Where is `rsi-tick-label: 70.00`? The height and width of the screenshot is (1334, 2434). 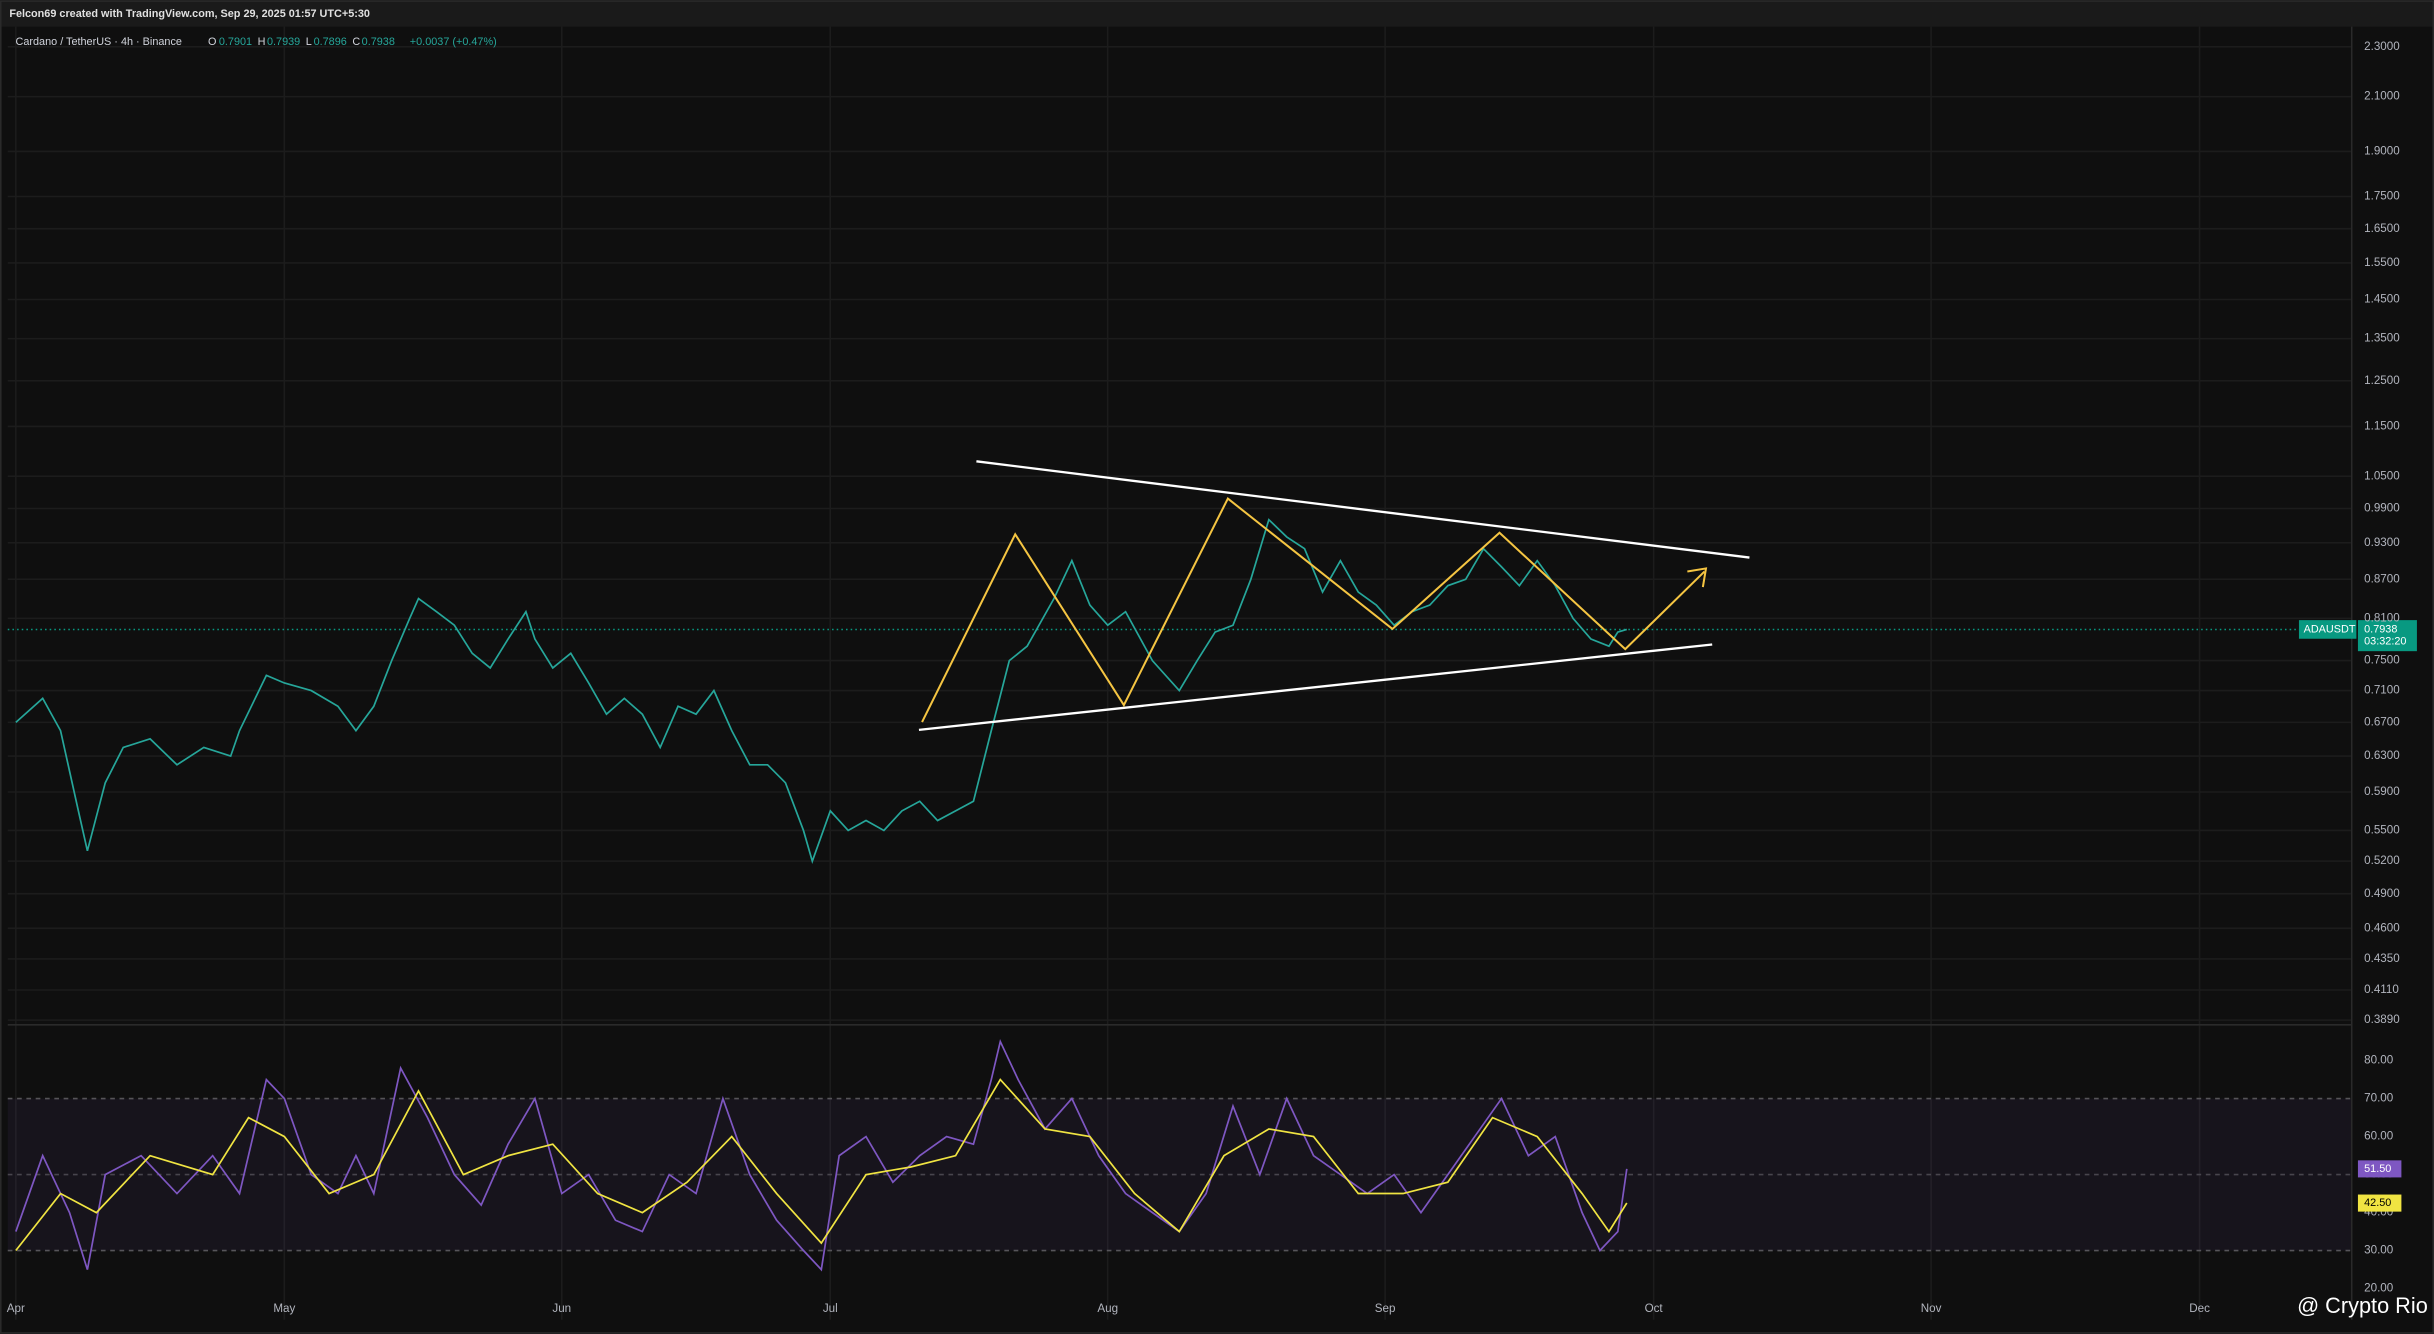
rsi-tick-label: 70.00 is located at coordinates (2379, 1098).